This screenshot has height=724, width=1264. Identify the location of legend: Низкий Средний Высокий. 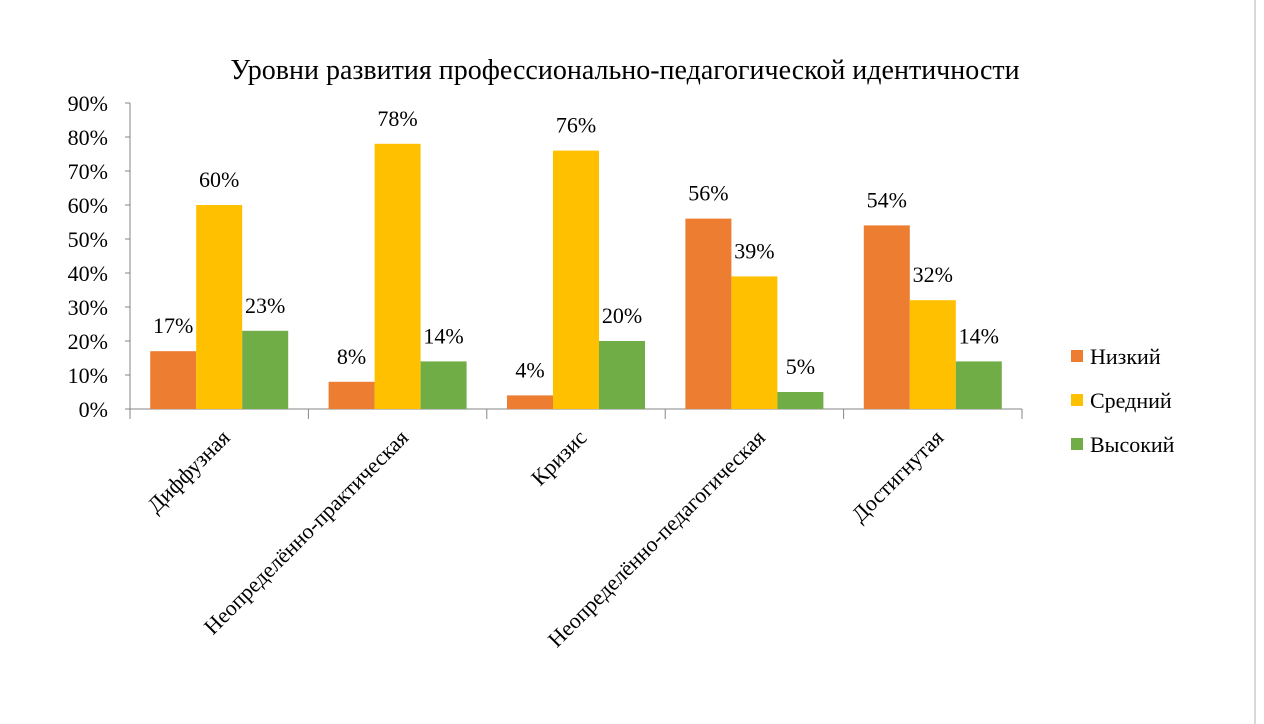
(1123, 400).